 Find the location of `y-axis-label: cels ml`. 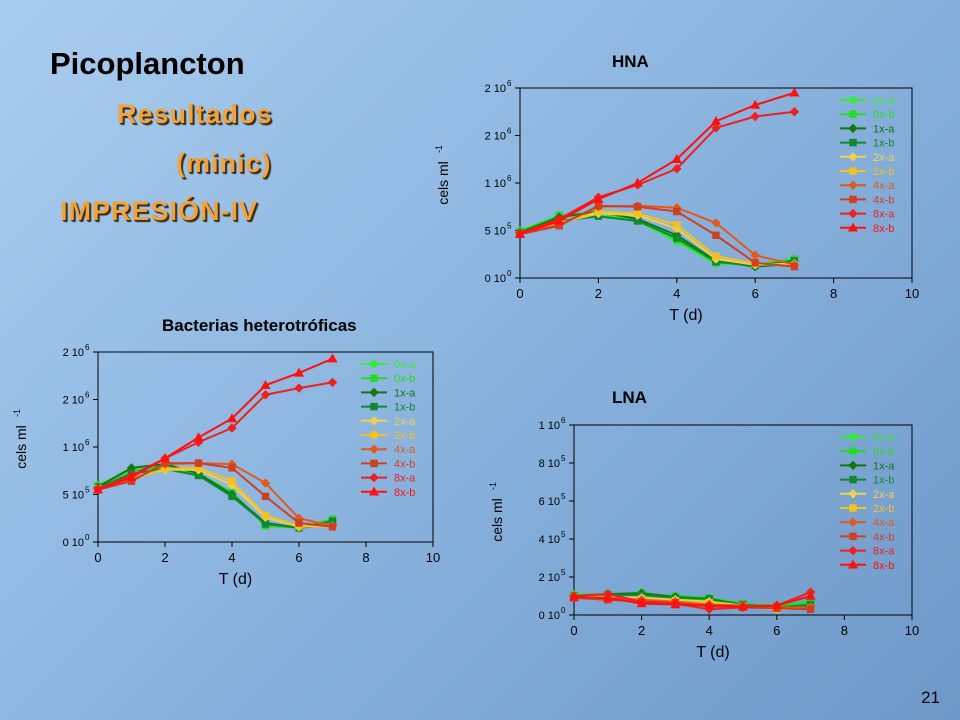

y-axis-label: cels ml is located at coordinates (443, 183).